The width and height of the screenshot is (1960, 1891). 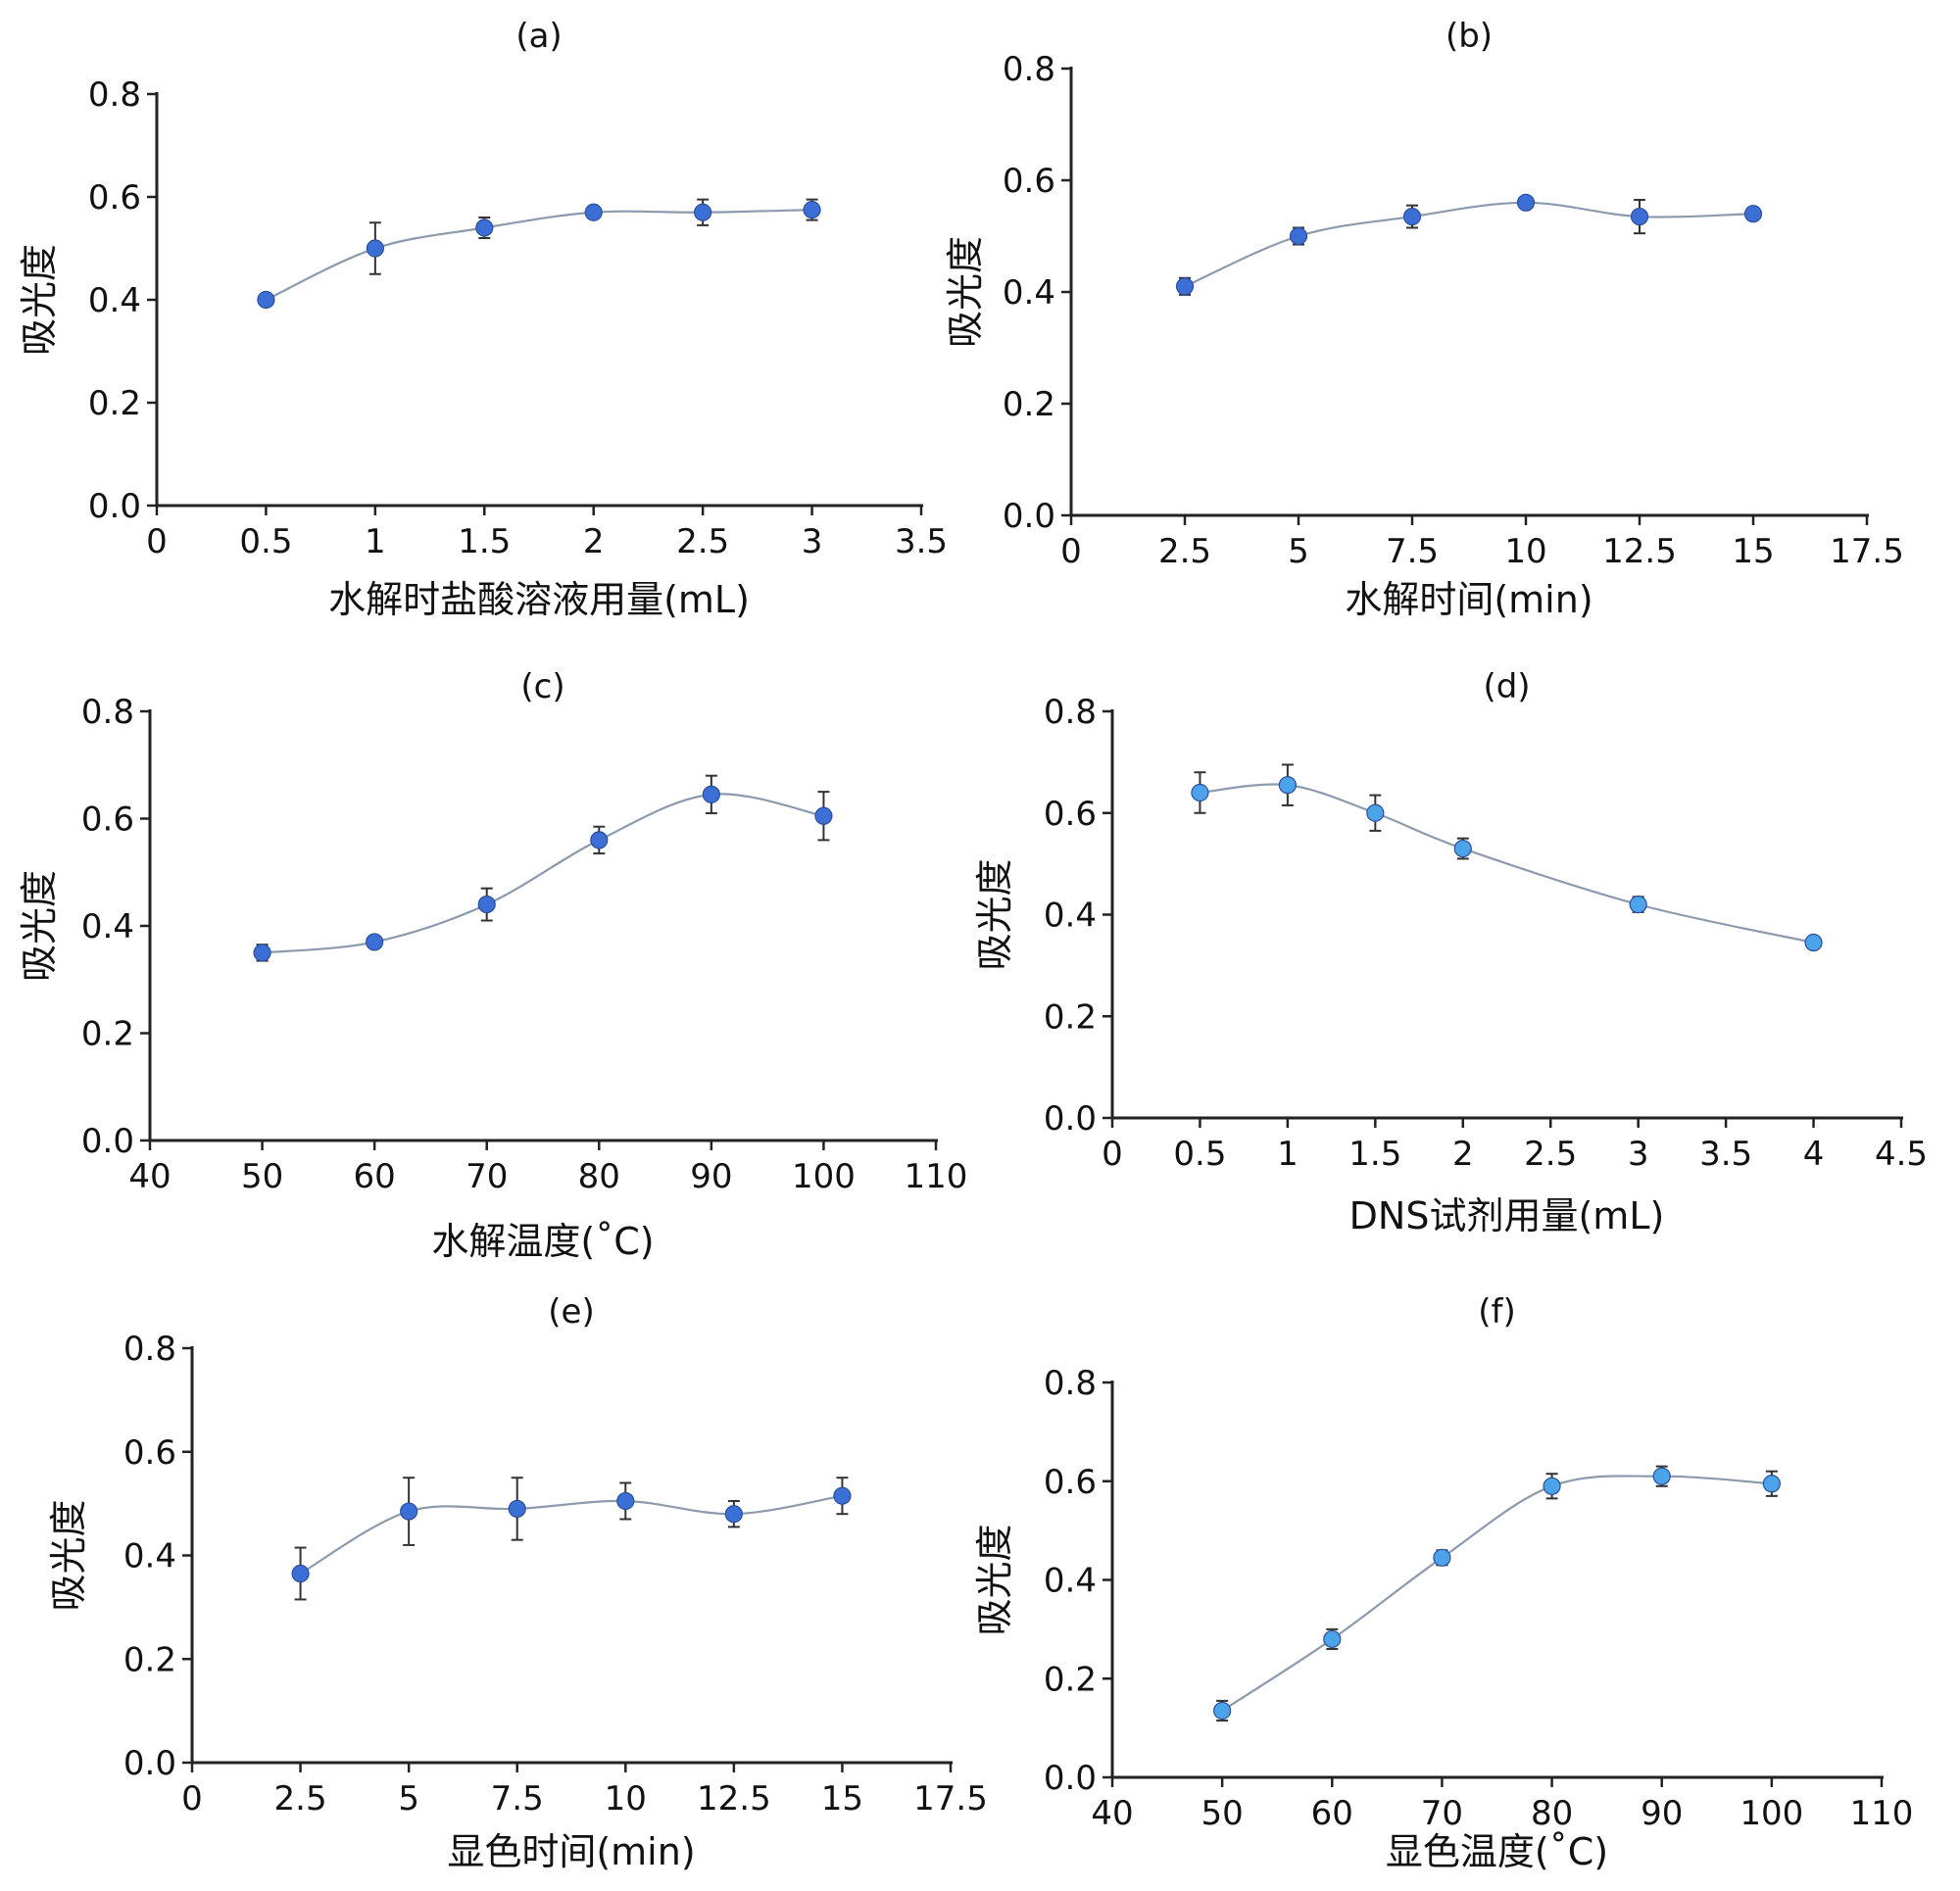 What do you see at coordinates (1901, 1155) in the screenshot?
I see `x-tick-label: 4.5` at bounding box center [1901, 1155].